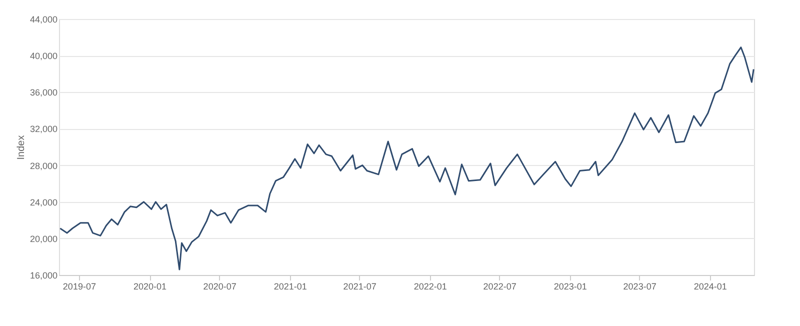  What do you see at coordinates (44, 275) in the screenshot?
I see `y-tick-label: 16,000` at bounding box center [44, 275].